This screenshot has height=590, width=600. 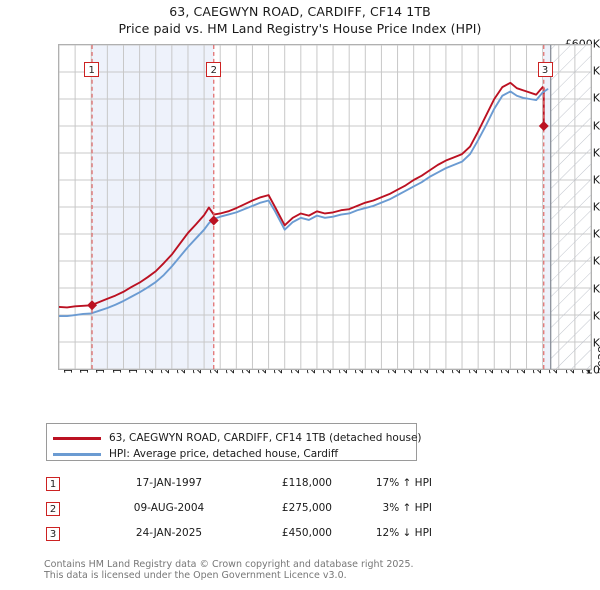 I want to click on transaction-price: £118,000, so click(x=306, y=483).